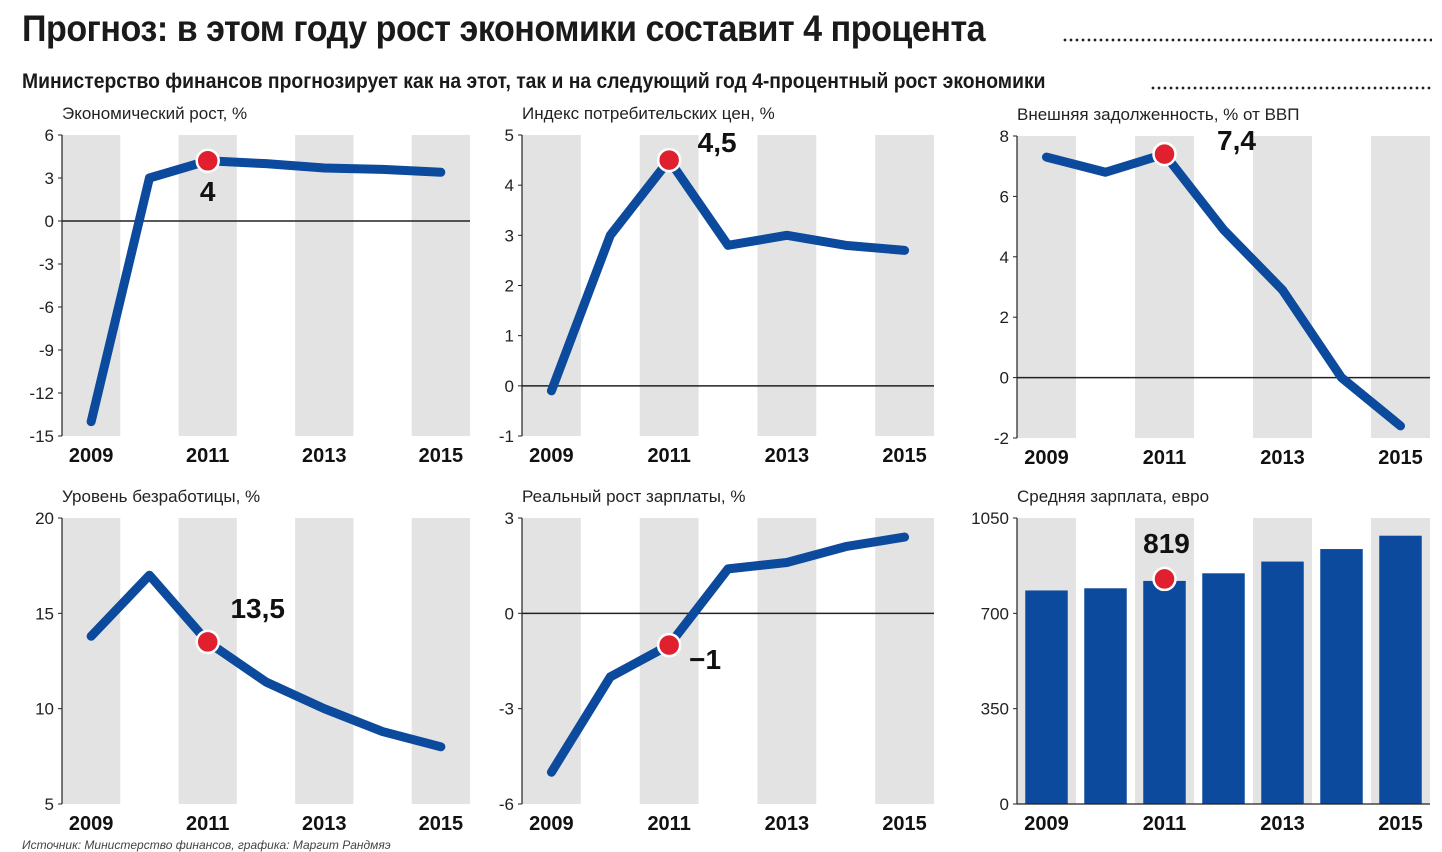 The height and width of the screenshot is (852, 1442). Describe the element at coordinates (46, 350) in the screenshot. I see `y-tick-label: -9` at that location.